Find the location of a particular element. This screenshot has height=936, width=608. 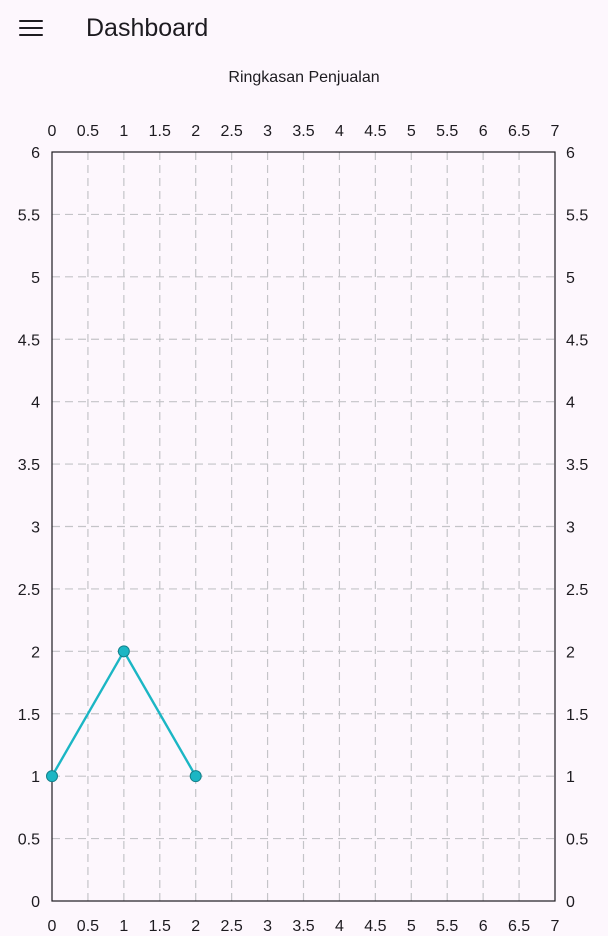

x-tick-label-top: 3 is located at coordinates (267, 131).